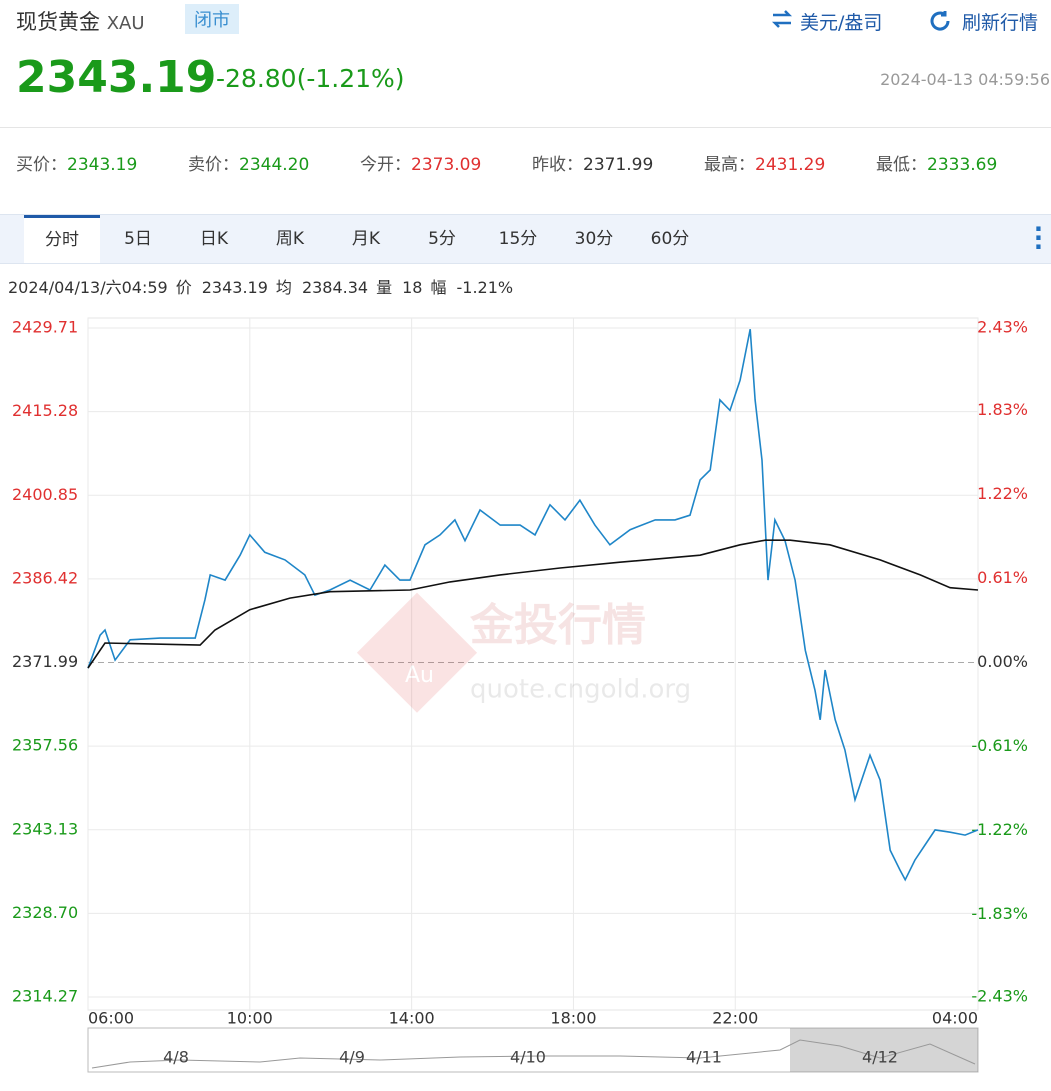  What do you see at coordinates (45, 494) in the screenshot?
I see `y-tick-label: 2400.85` at bounding box center [45, 494].